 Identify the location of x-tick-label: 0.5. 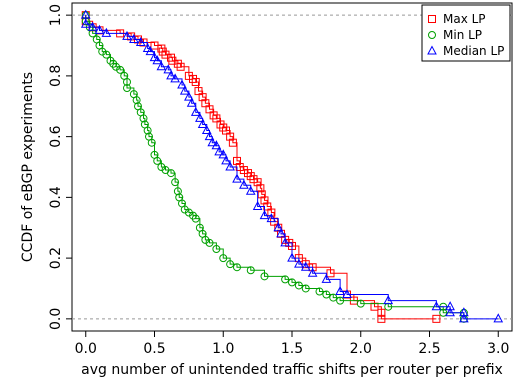
(154, 349).